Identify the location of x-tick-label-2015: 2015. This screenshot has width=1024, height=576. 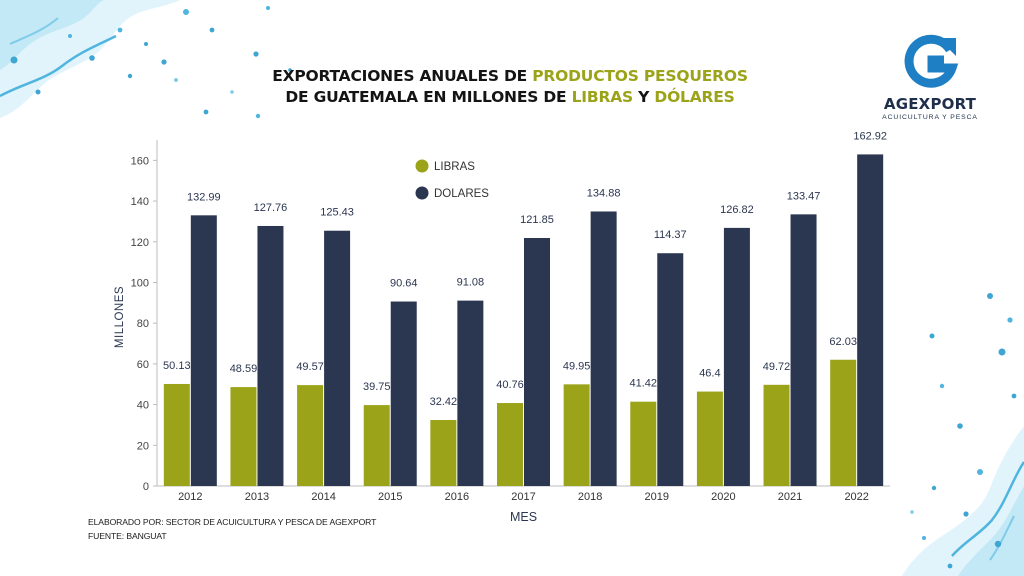
(390, 497).